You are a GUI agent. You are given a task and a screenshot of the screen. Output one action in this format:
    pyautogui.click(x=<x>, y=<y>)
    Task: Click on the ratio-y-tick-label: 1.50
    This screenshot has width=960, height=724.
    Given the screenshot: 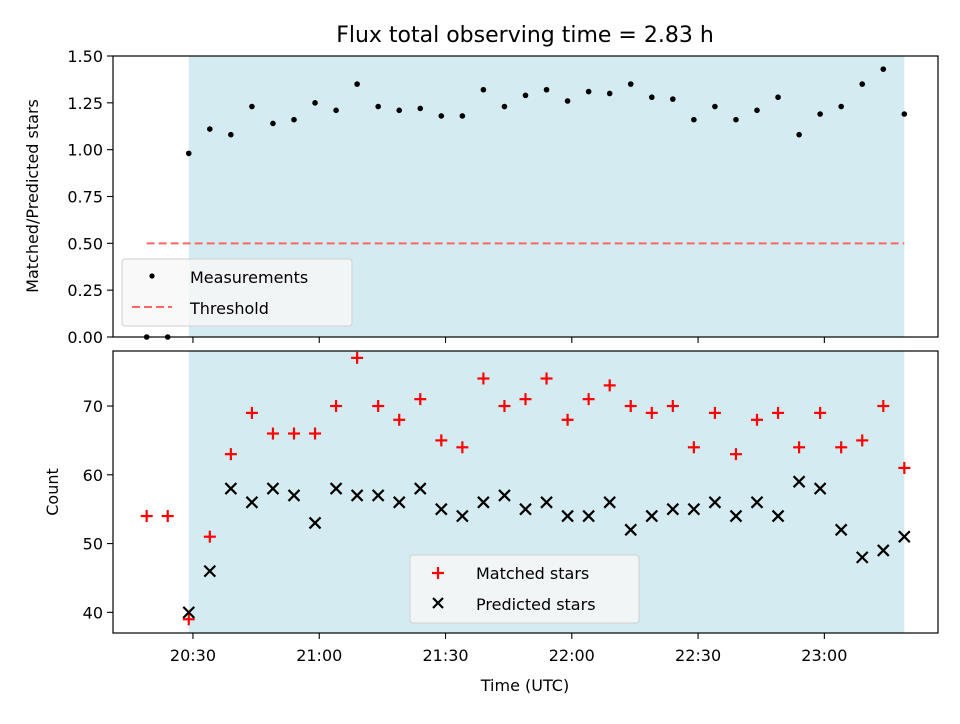 What is the action you would take?
    pyautogui.click(x=85, y=56)
    